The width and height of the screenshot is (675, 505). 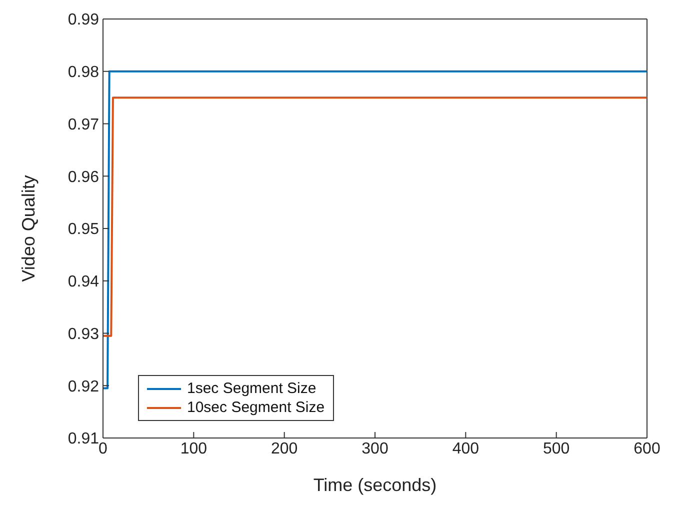 What do you see at coordinates (103, 449) in the screenshot?
I see `x-tick-label: 0` at bounding box center [103, 449].